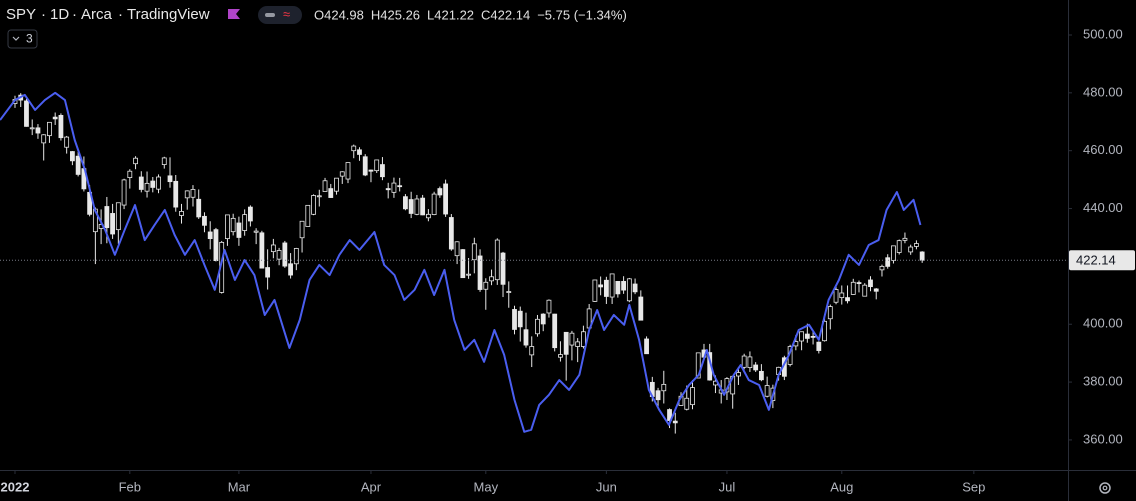 Image resolution: width=1136 pixels, height=501 pixels. I want to click on x-tick-label: Feb, so click(130, 486).